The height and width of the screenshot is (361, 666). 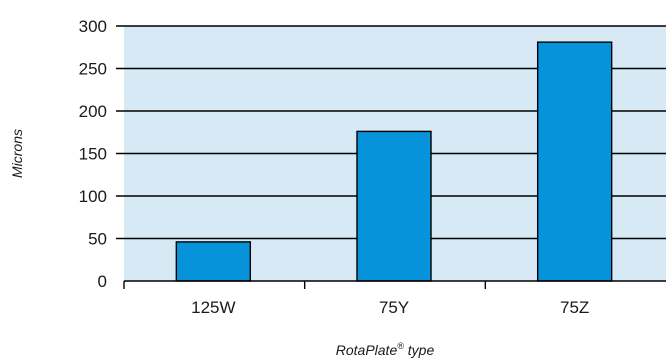 What do you see at coordinates (102, 281) in the screenshot?
I see `y-tick-label-0: 0` at bounding box center [102, 281].